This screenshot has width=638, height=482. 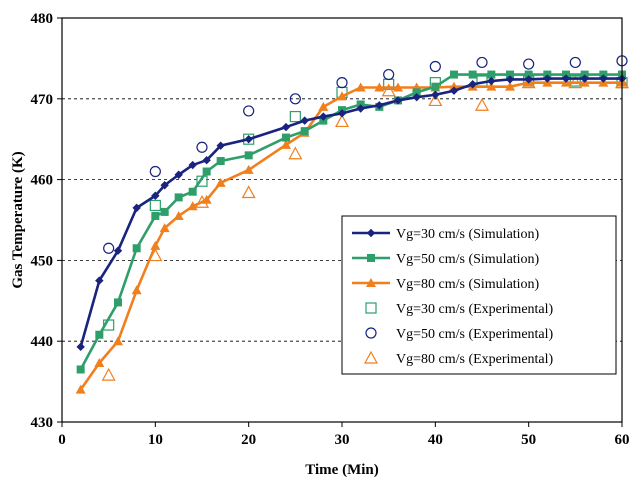 I want to click on legend-item: Vg=30 cm/s (Simulation), so click(x=446, y=234).